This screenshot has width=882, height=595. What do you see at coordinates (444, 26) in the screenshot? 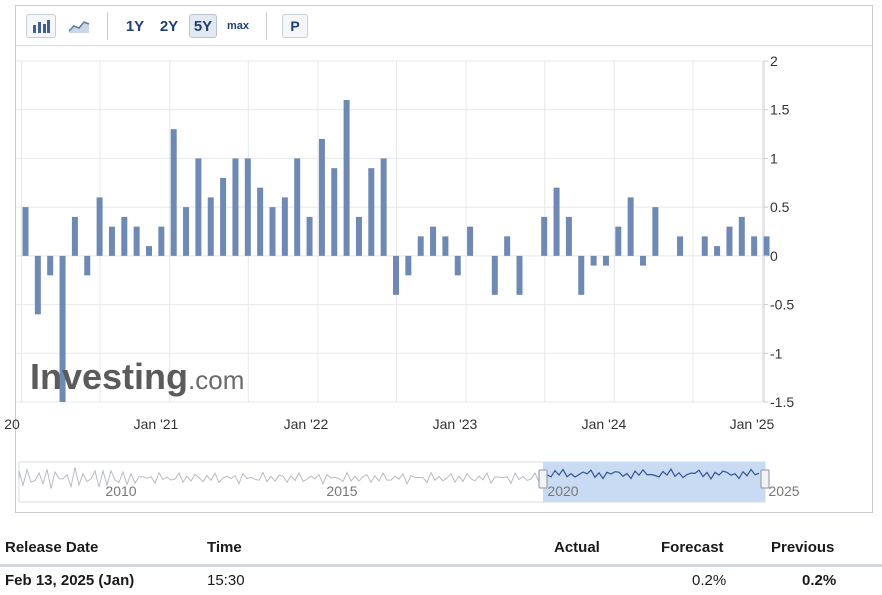
I see `chart-toolbar: 1Y 2Y 5Y max P` at bounding box center [444, 26].